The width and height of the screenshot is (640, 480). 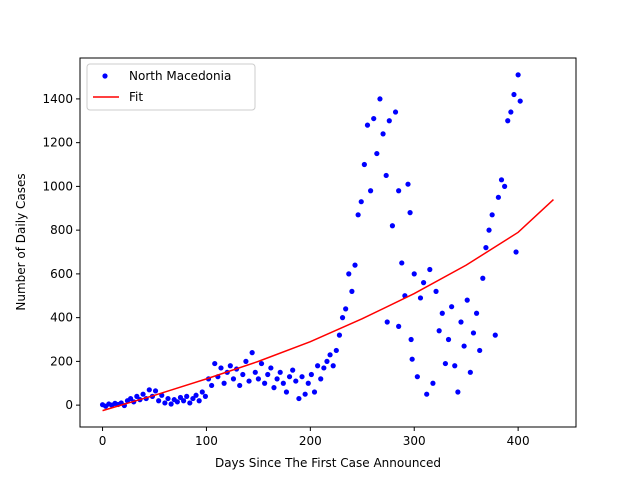 I want to click on x-tick-label: 0, so click(x=103, y=441).